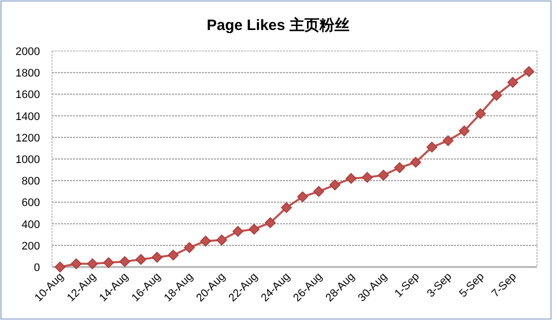  What do you see at coordinates (28, 52) in the screenshot?
I see `y-tick-label: 2000` at bounding box center [28, 52].